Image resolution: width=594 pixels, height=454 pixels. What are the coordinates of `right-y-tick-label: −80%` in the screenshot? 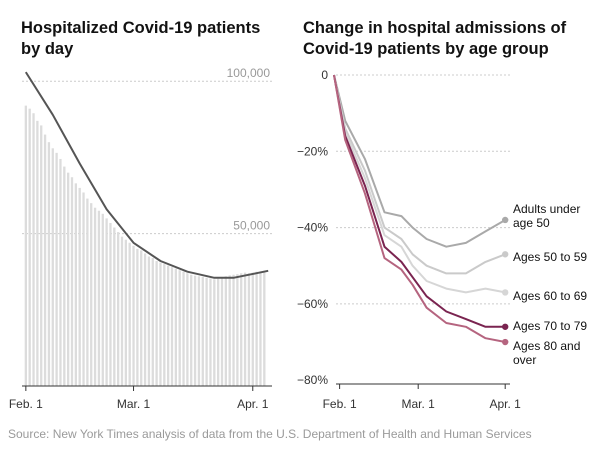 It's located at (312, 380).